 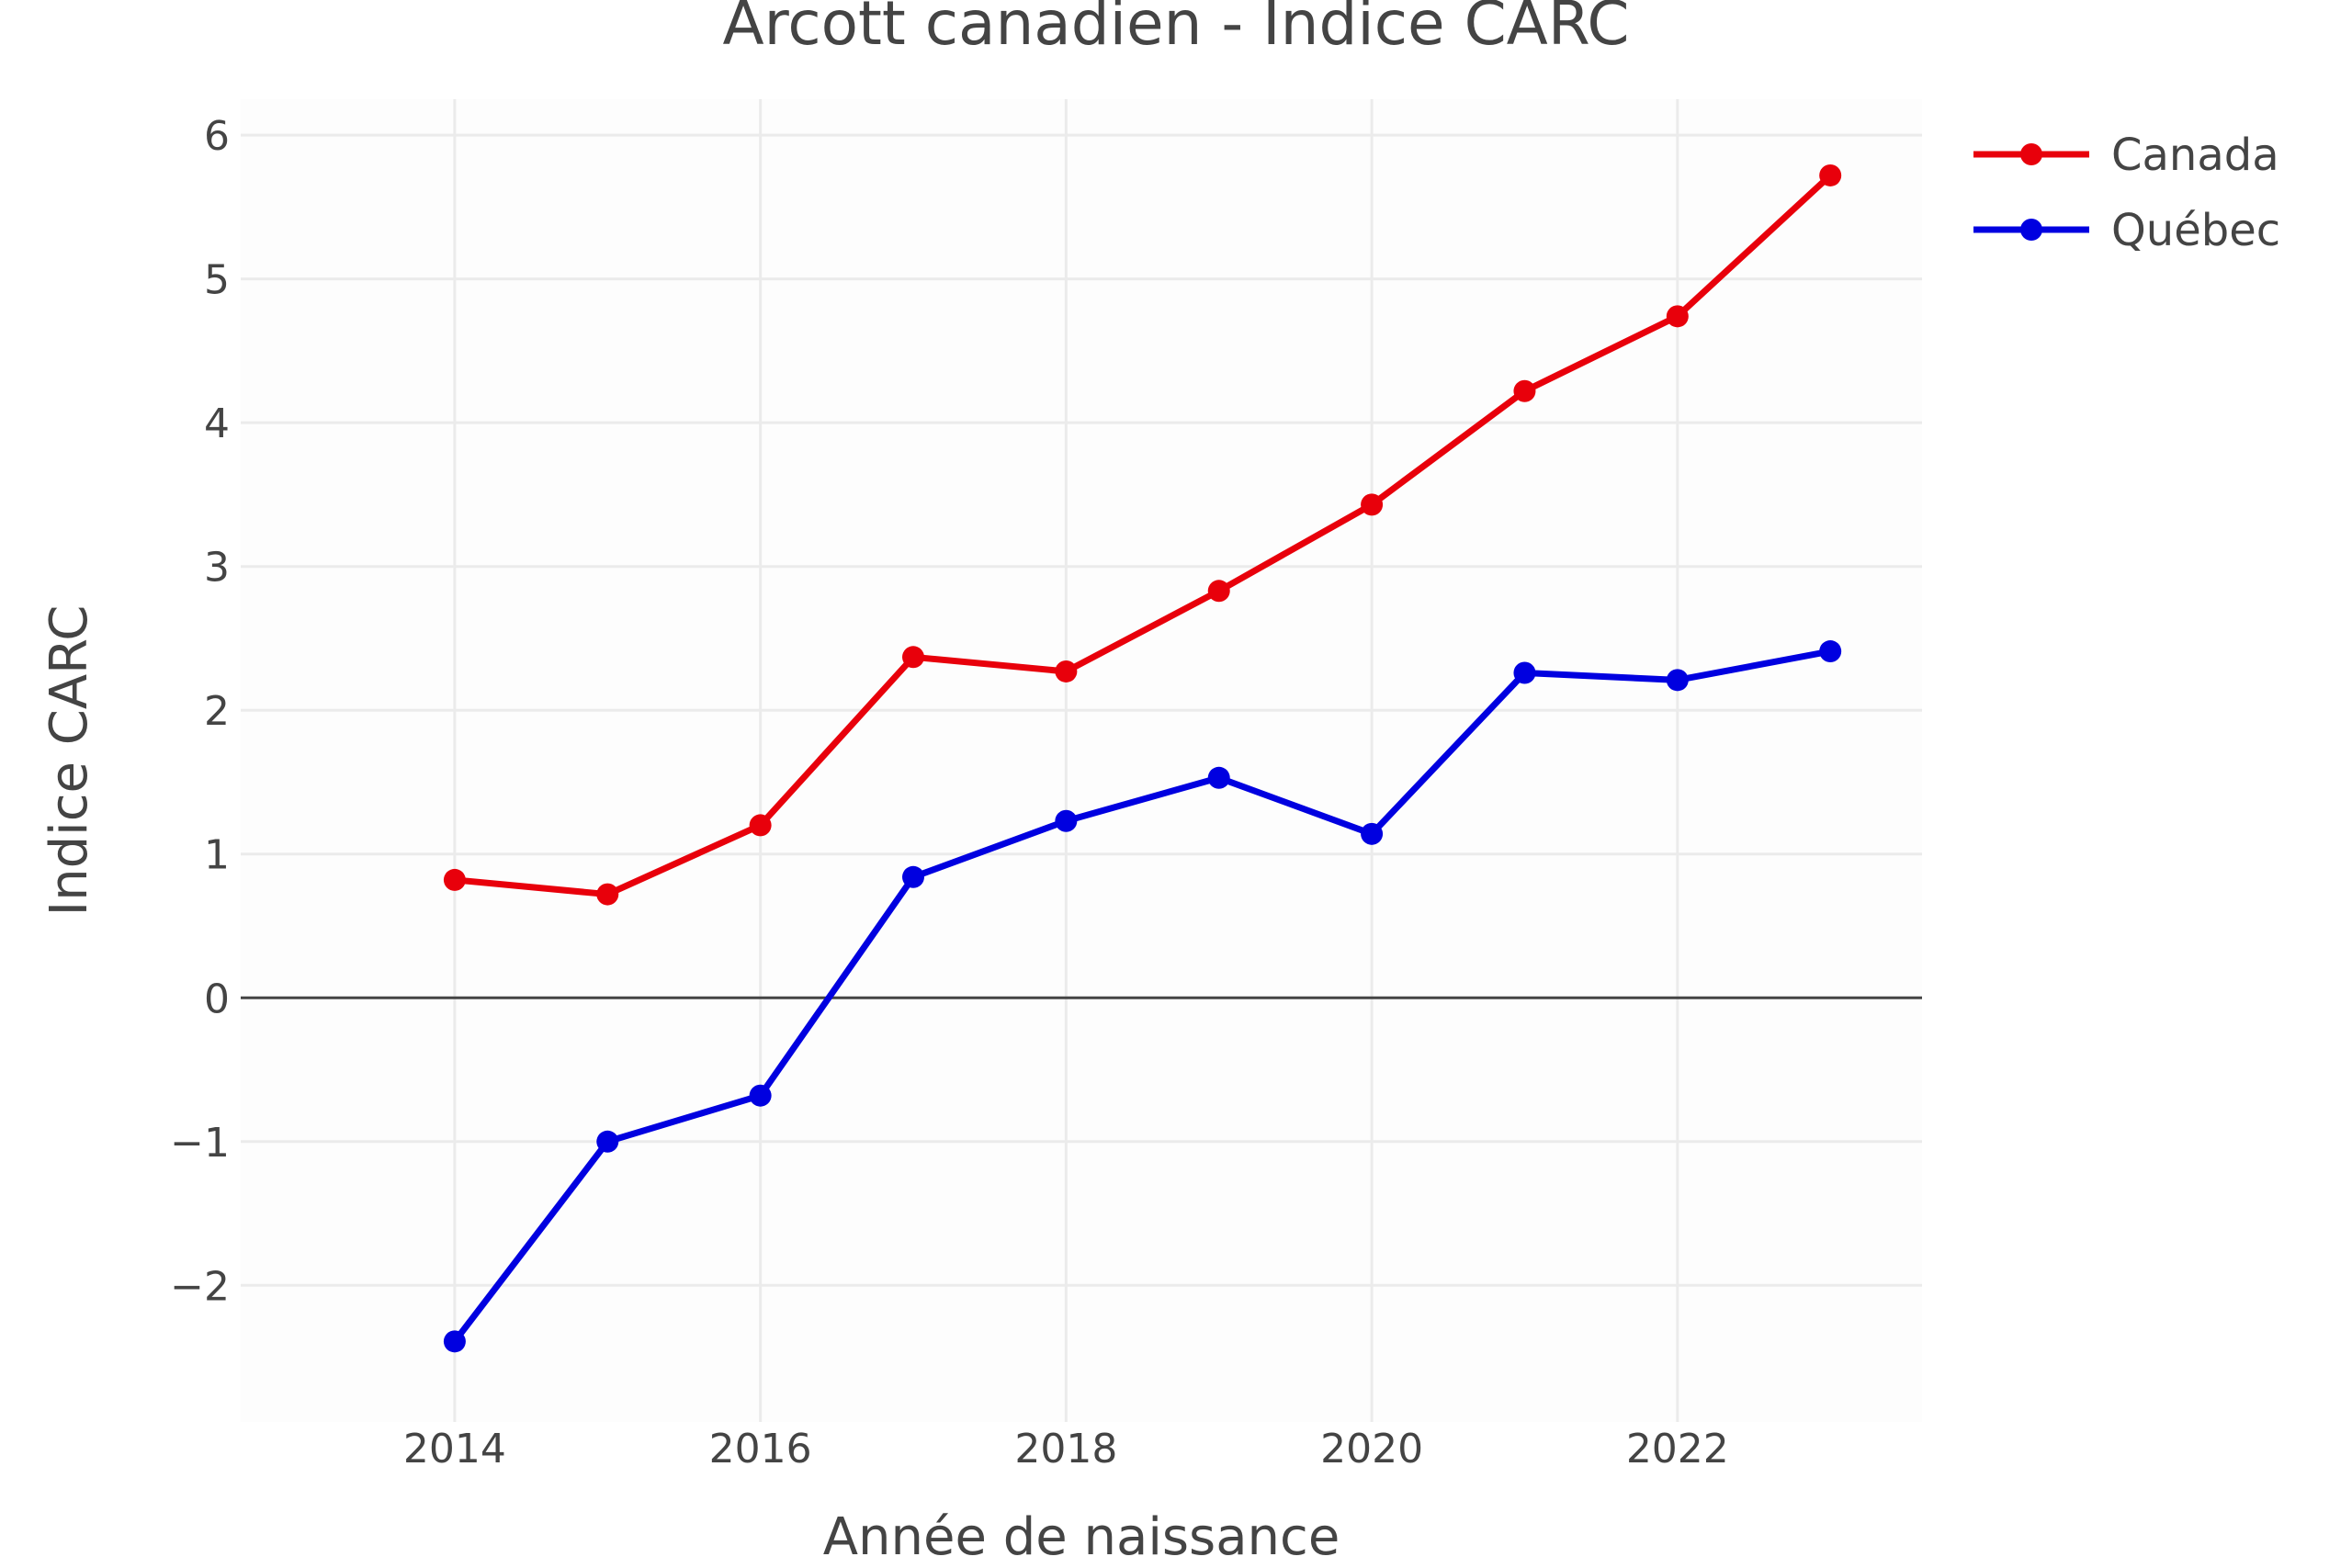 What do you see at coordinates (2195, 231) in the screenshot?
I see `legend-label: Québec` at bounding box center [2195, 231].